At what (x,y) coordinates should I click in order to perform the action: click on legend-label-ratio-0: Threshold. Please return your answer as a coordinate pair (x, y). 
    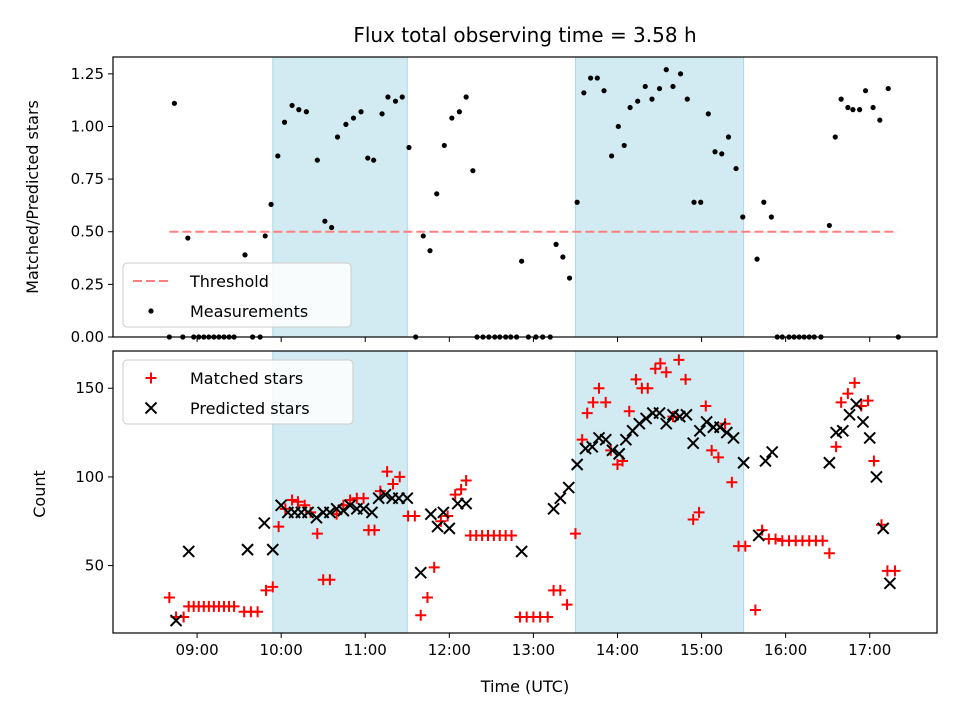
    Looking at the image, I should click on (229, 281).